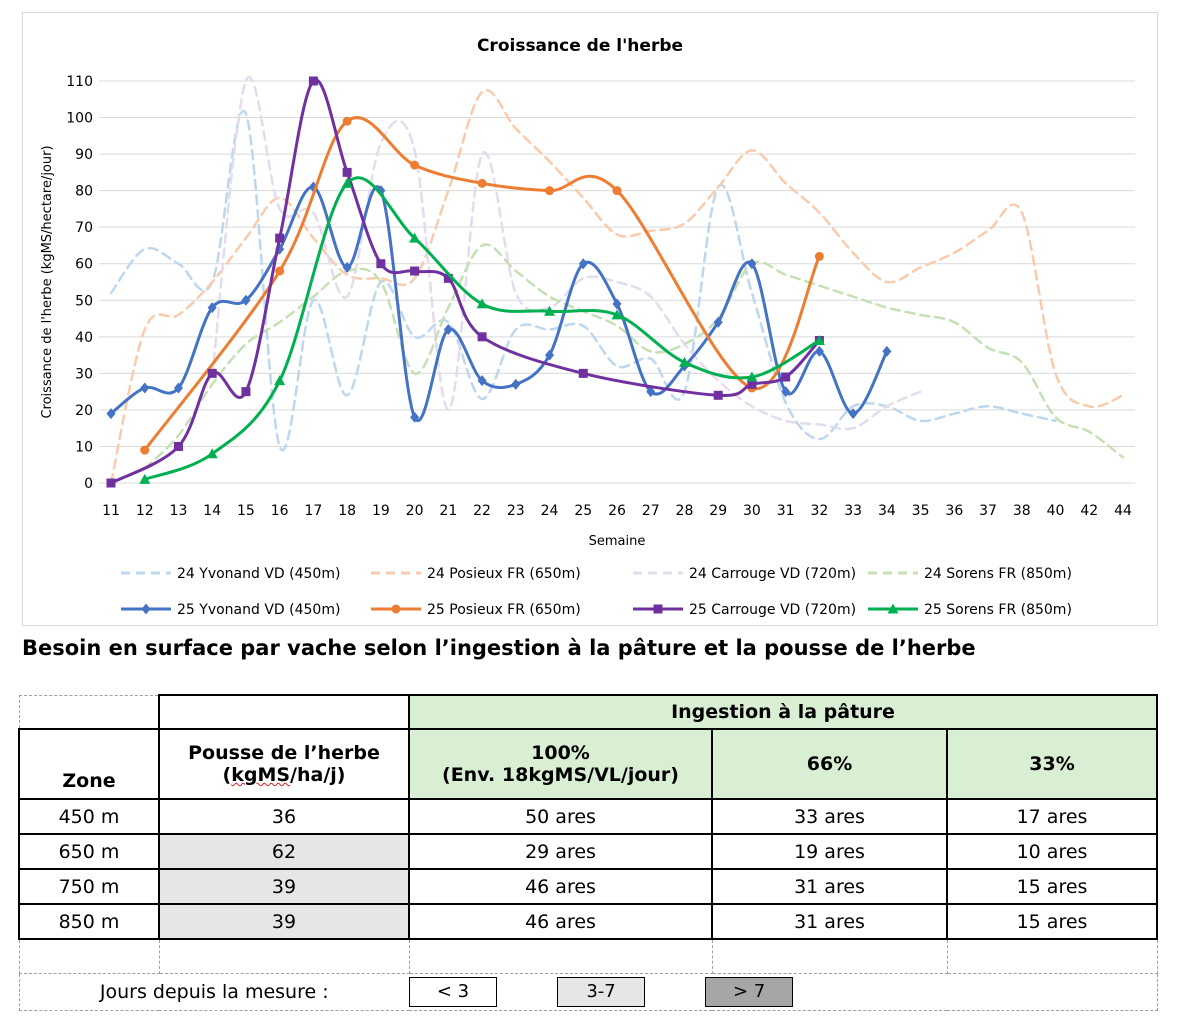 This screenshot has height=1027, width=1200. Describe the element at coordinates (829, 851) in the screenshot. I see `surface-66-cell: 19 ares` at that location.